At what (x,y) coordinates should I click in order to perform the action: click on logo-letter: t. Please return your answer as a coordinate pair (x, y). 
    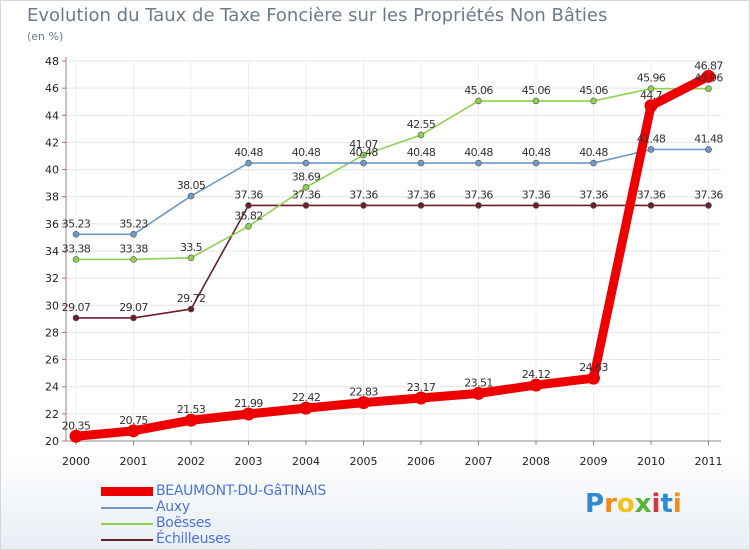
    Looking at the image, I should click on (666, 504).